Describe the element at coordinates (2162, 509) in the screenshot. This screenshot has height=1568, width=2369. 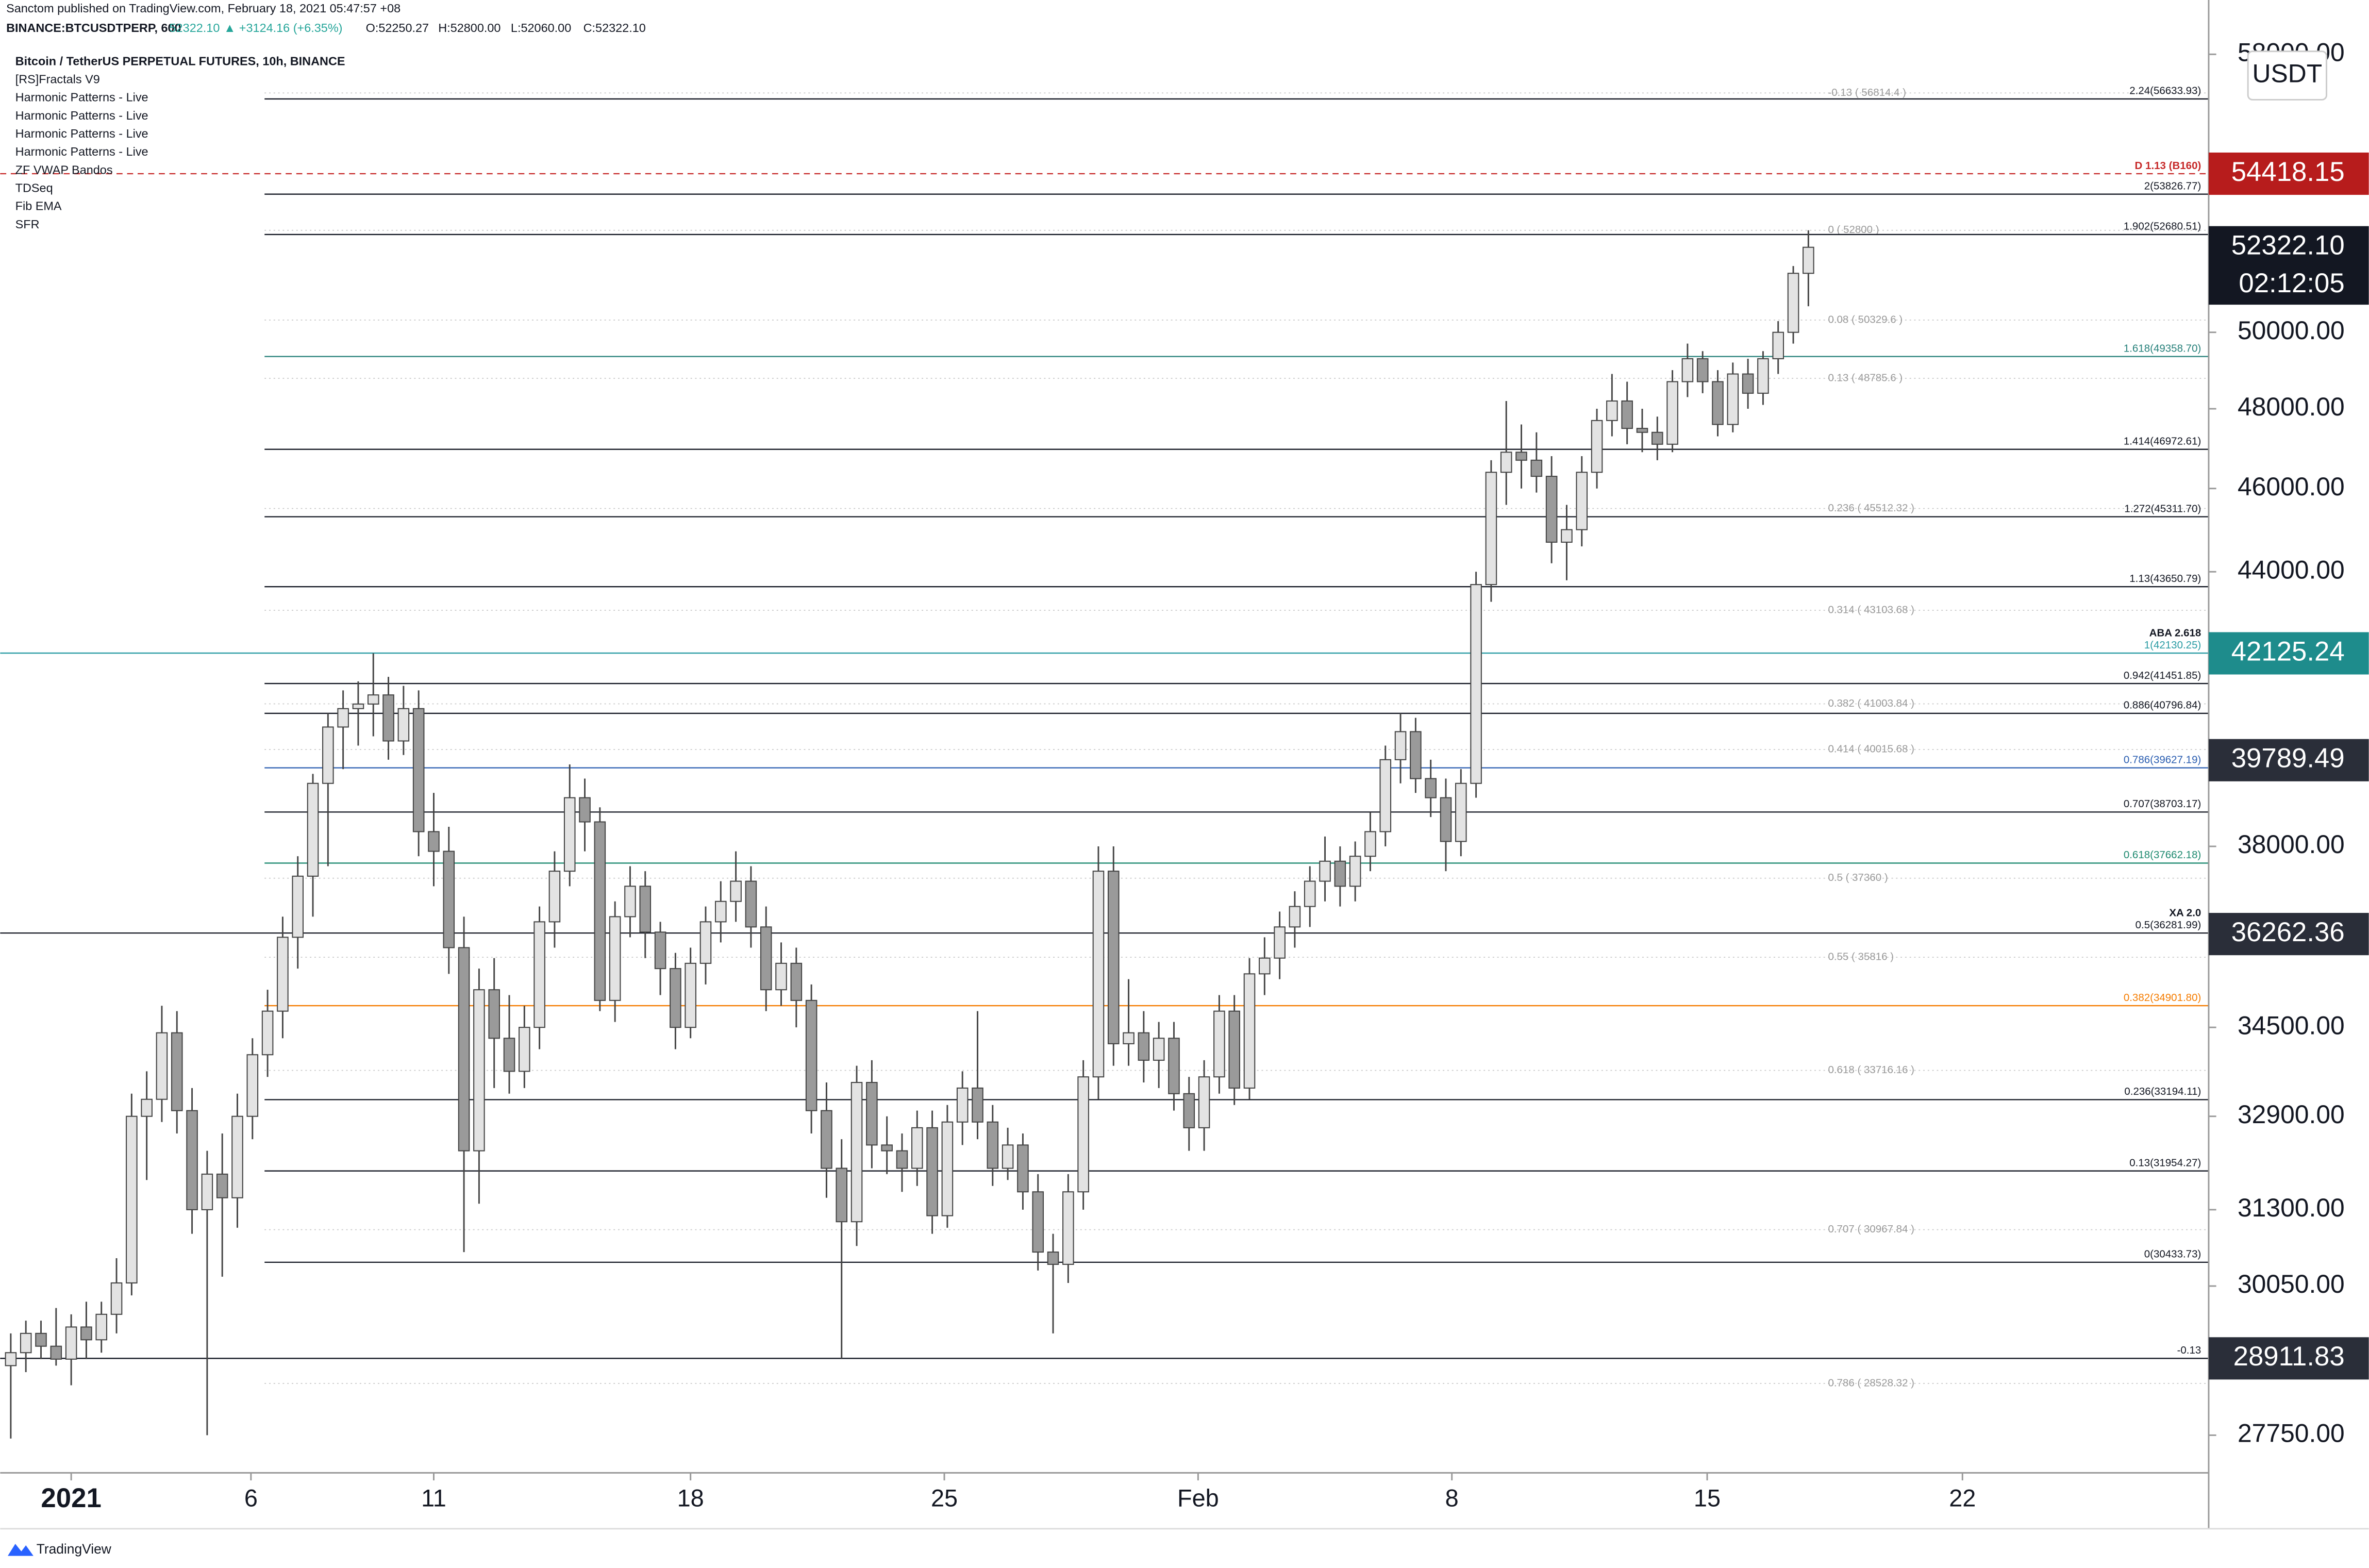
I see `level-label: 1.272(45311.70)` at that location.